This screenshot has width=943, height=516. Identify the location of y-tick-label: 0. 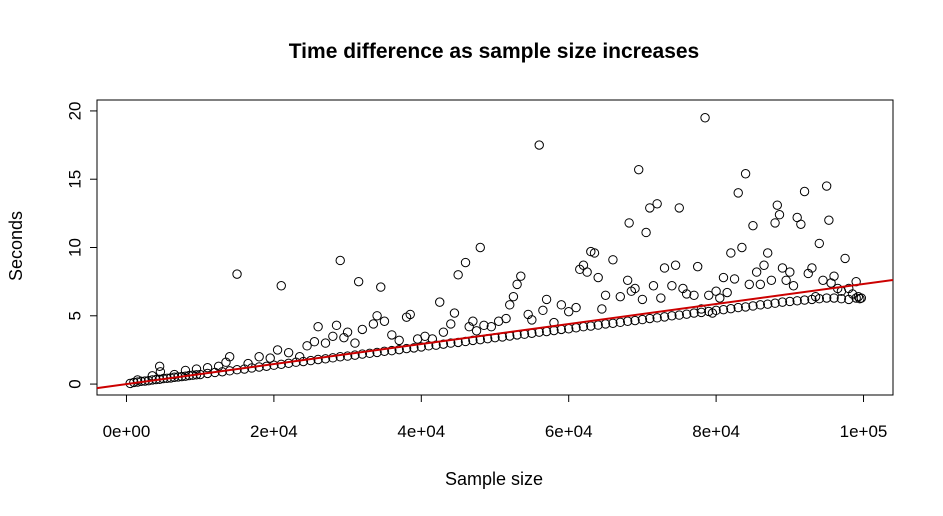
(75, 383).